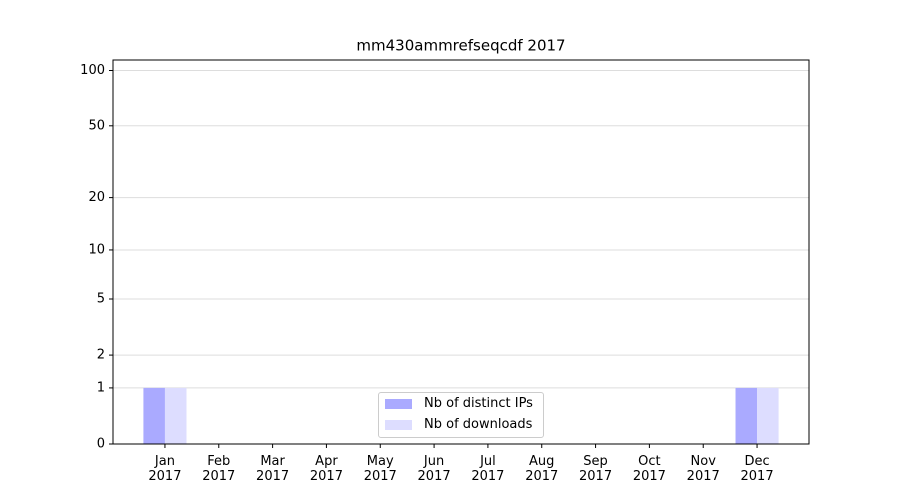 The width and height of the screenshot is (900, 500). Describe the element at coordinates (703, 469) in the screenshot. I see `x-tick-label: Nov 2017` at that location.